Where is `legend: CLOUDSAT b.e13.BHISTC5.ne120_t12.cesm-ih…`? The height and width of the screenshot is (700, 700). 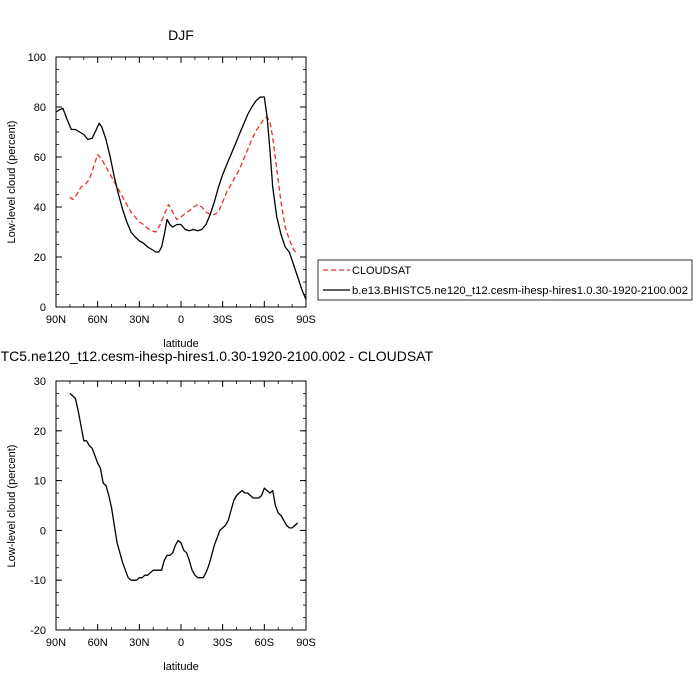
legend: CLOUDSAT b.e13.BHISTC5.ne120_t12.cesm-ih… is located at coordinates (505, 280).